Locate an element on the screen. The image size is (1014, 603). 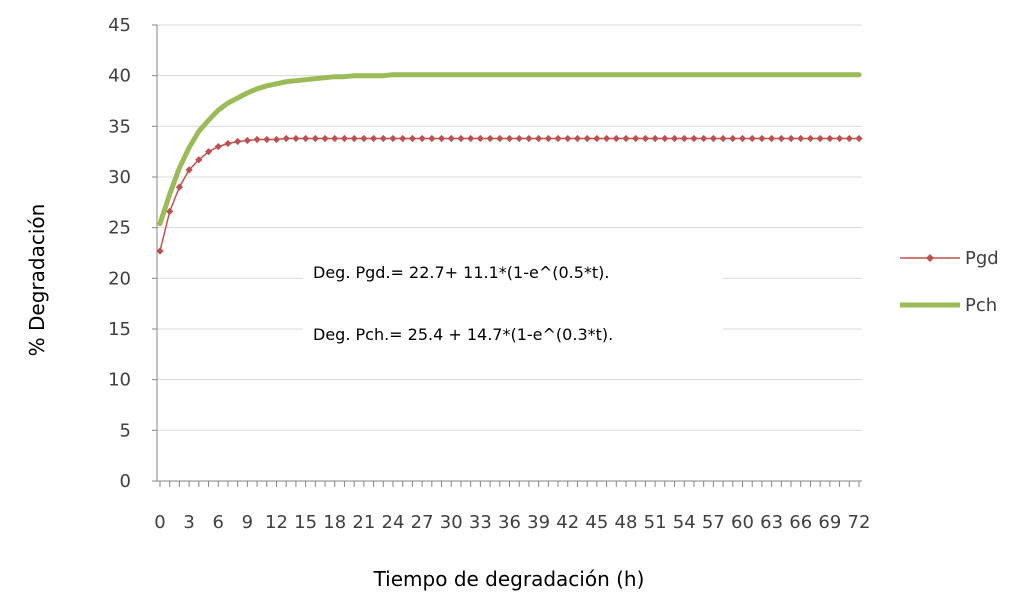
y-tick-label-0: 0 is located at coordinates (125, 481).